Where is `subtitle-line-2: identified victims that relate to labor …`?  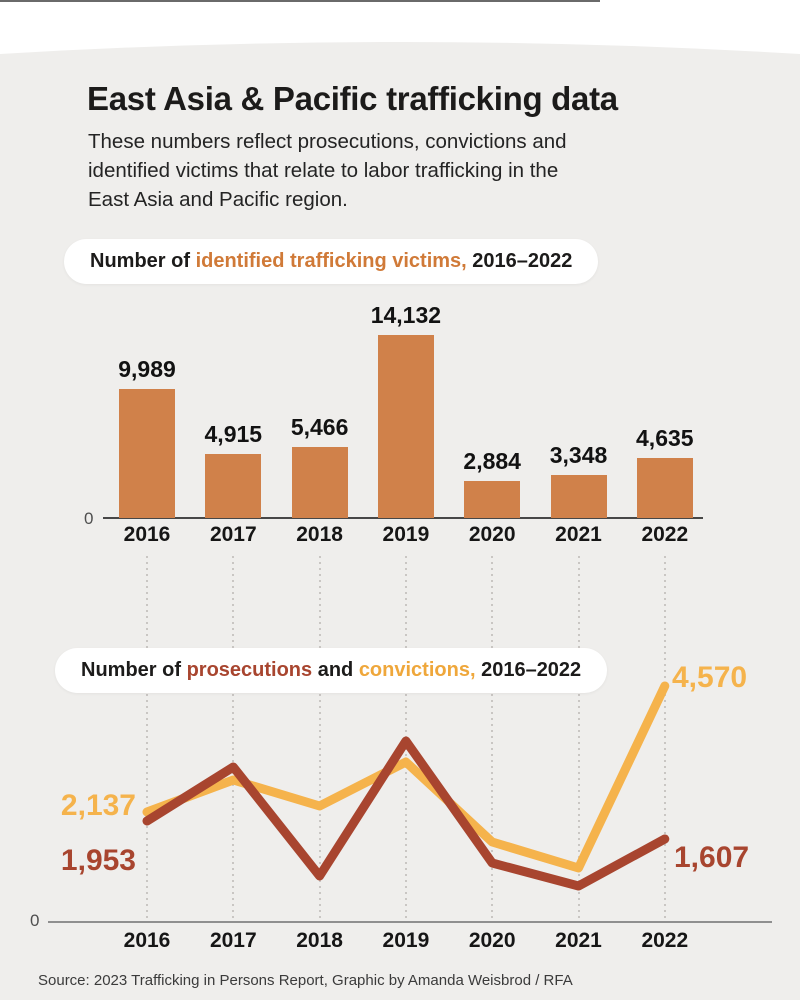
subtitle-line-2: identified victims that relate to labor … is located at coordinates (323, 170).